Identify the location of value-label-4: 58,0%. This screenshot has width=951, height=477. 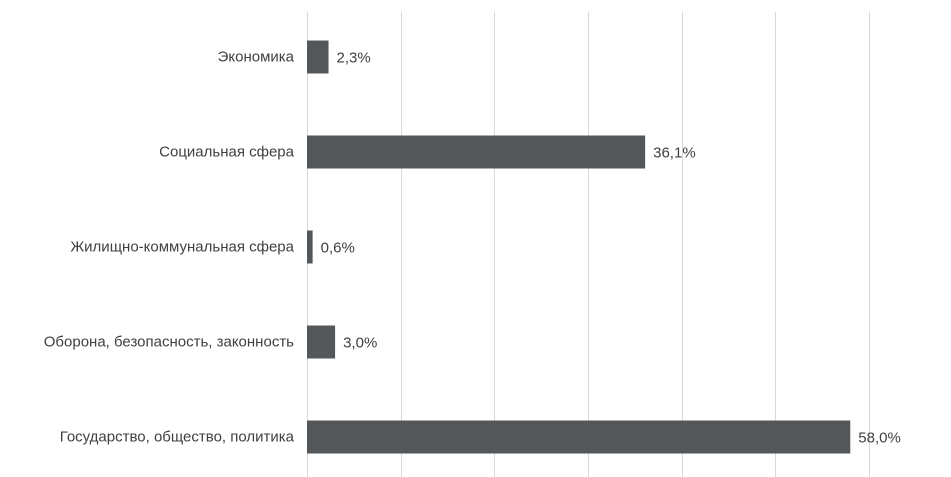
(879, 438).